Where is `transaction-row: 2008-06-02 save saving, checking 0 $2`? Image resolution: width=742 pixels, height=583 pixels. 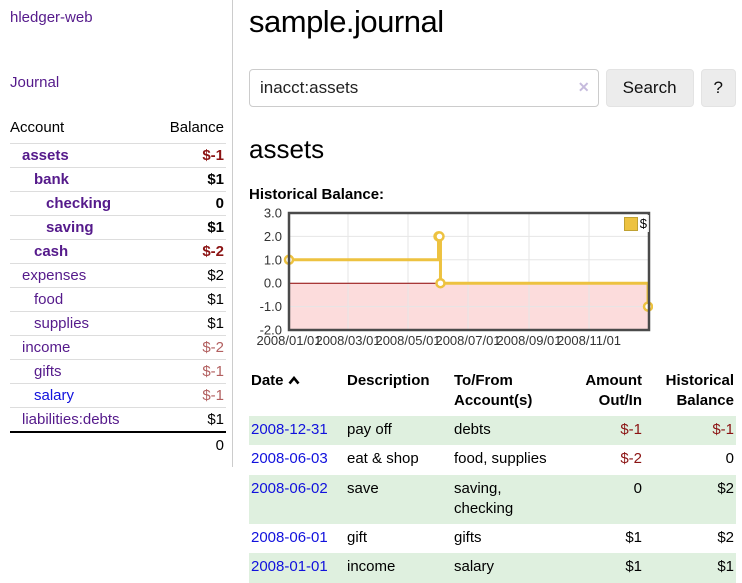 transaction-row: 2008-06-02 save saving, checking 0 $2 is located at coordinates (492, 499).